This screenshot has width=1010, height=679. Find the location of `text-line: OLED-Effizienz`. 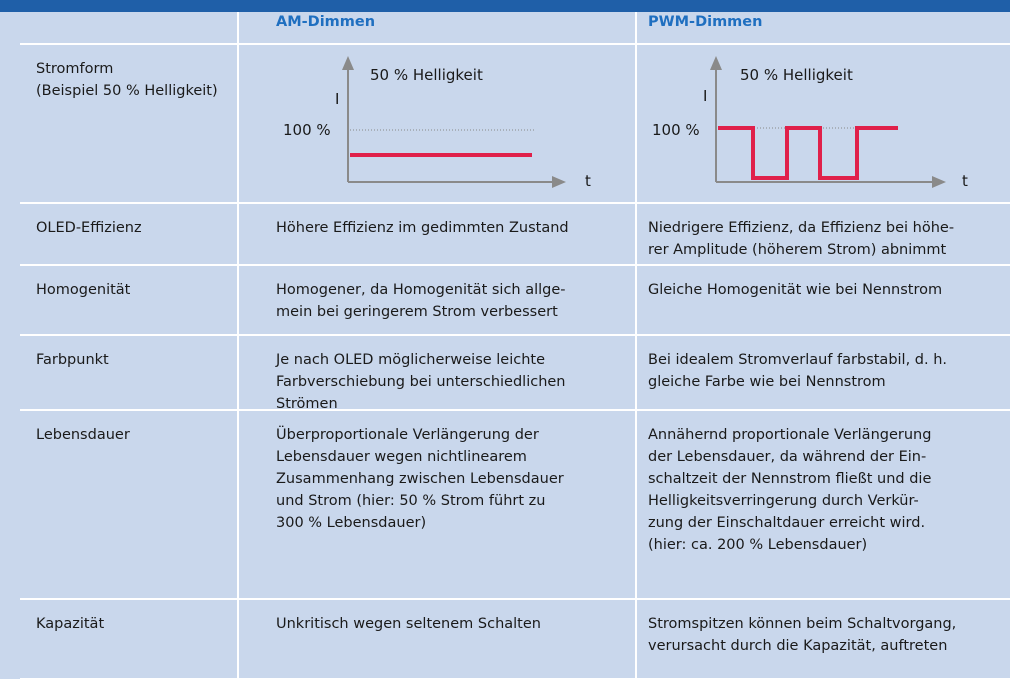

text-line: OLED-Effizienz is located at coordinates (89, 228).